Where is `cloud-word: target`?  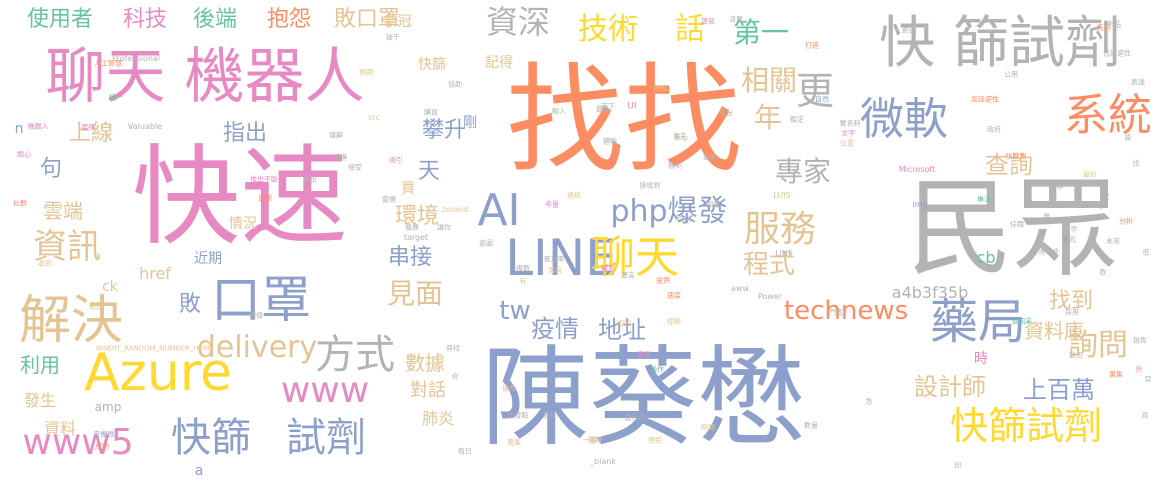 cloud-word: target is located at coordinates (416, 237).